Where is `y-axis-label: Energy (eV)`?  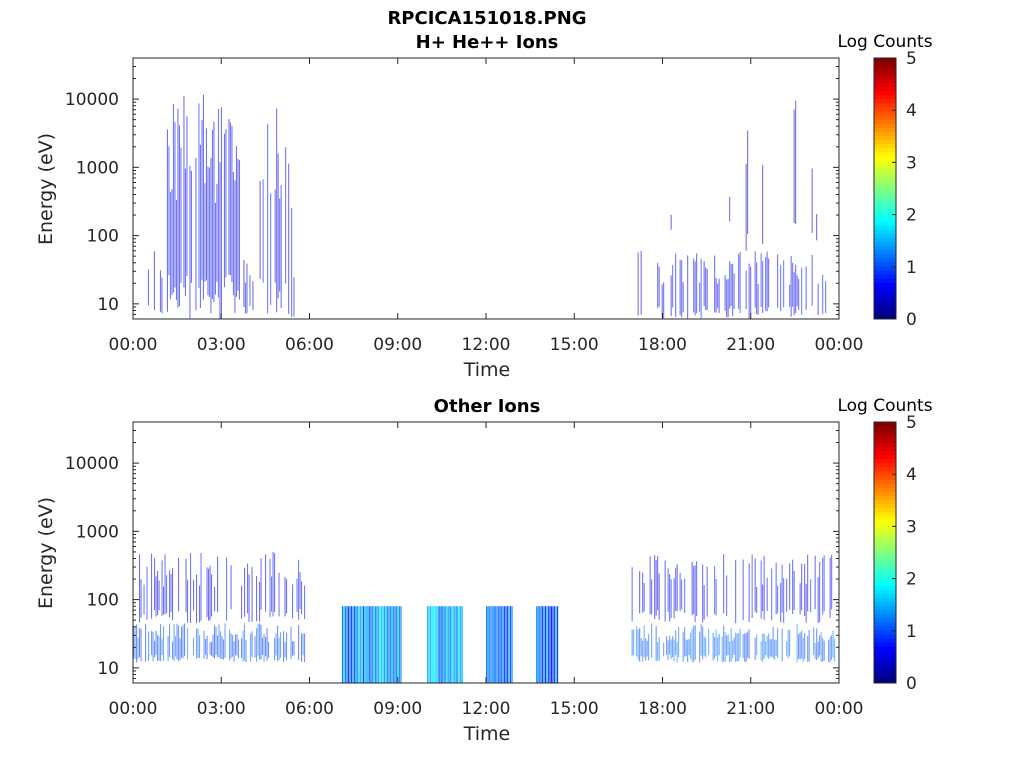 y-axis-label: Energy (eV) is located at coordinates (46, 189).